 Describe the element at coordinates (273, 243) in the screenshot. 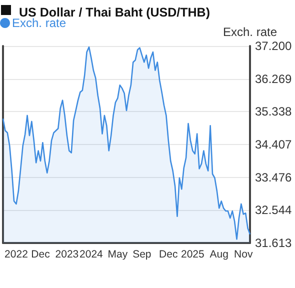

I see `y-tick-label: 31.613` at that location.